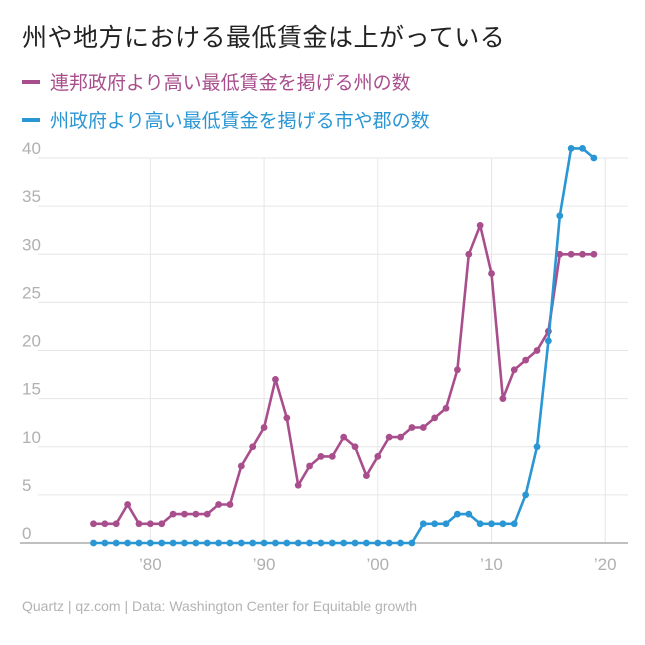 The image size is (645, 645). Describe the element at coordinates (560, 216) in the screenshot. I see `series-1-point-2016` at that location.